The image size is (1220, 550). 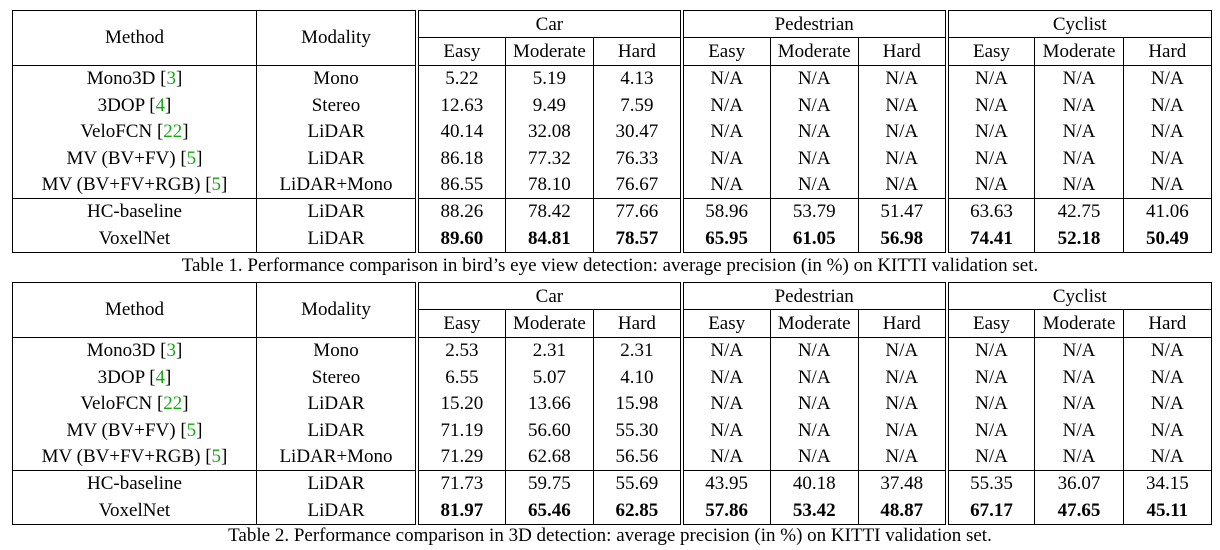 What do you see at coordinates (461, 351) in the screenshot?
I see `value-cell: 2.53` at bounding box center [461, 351].